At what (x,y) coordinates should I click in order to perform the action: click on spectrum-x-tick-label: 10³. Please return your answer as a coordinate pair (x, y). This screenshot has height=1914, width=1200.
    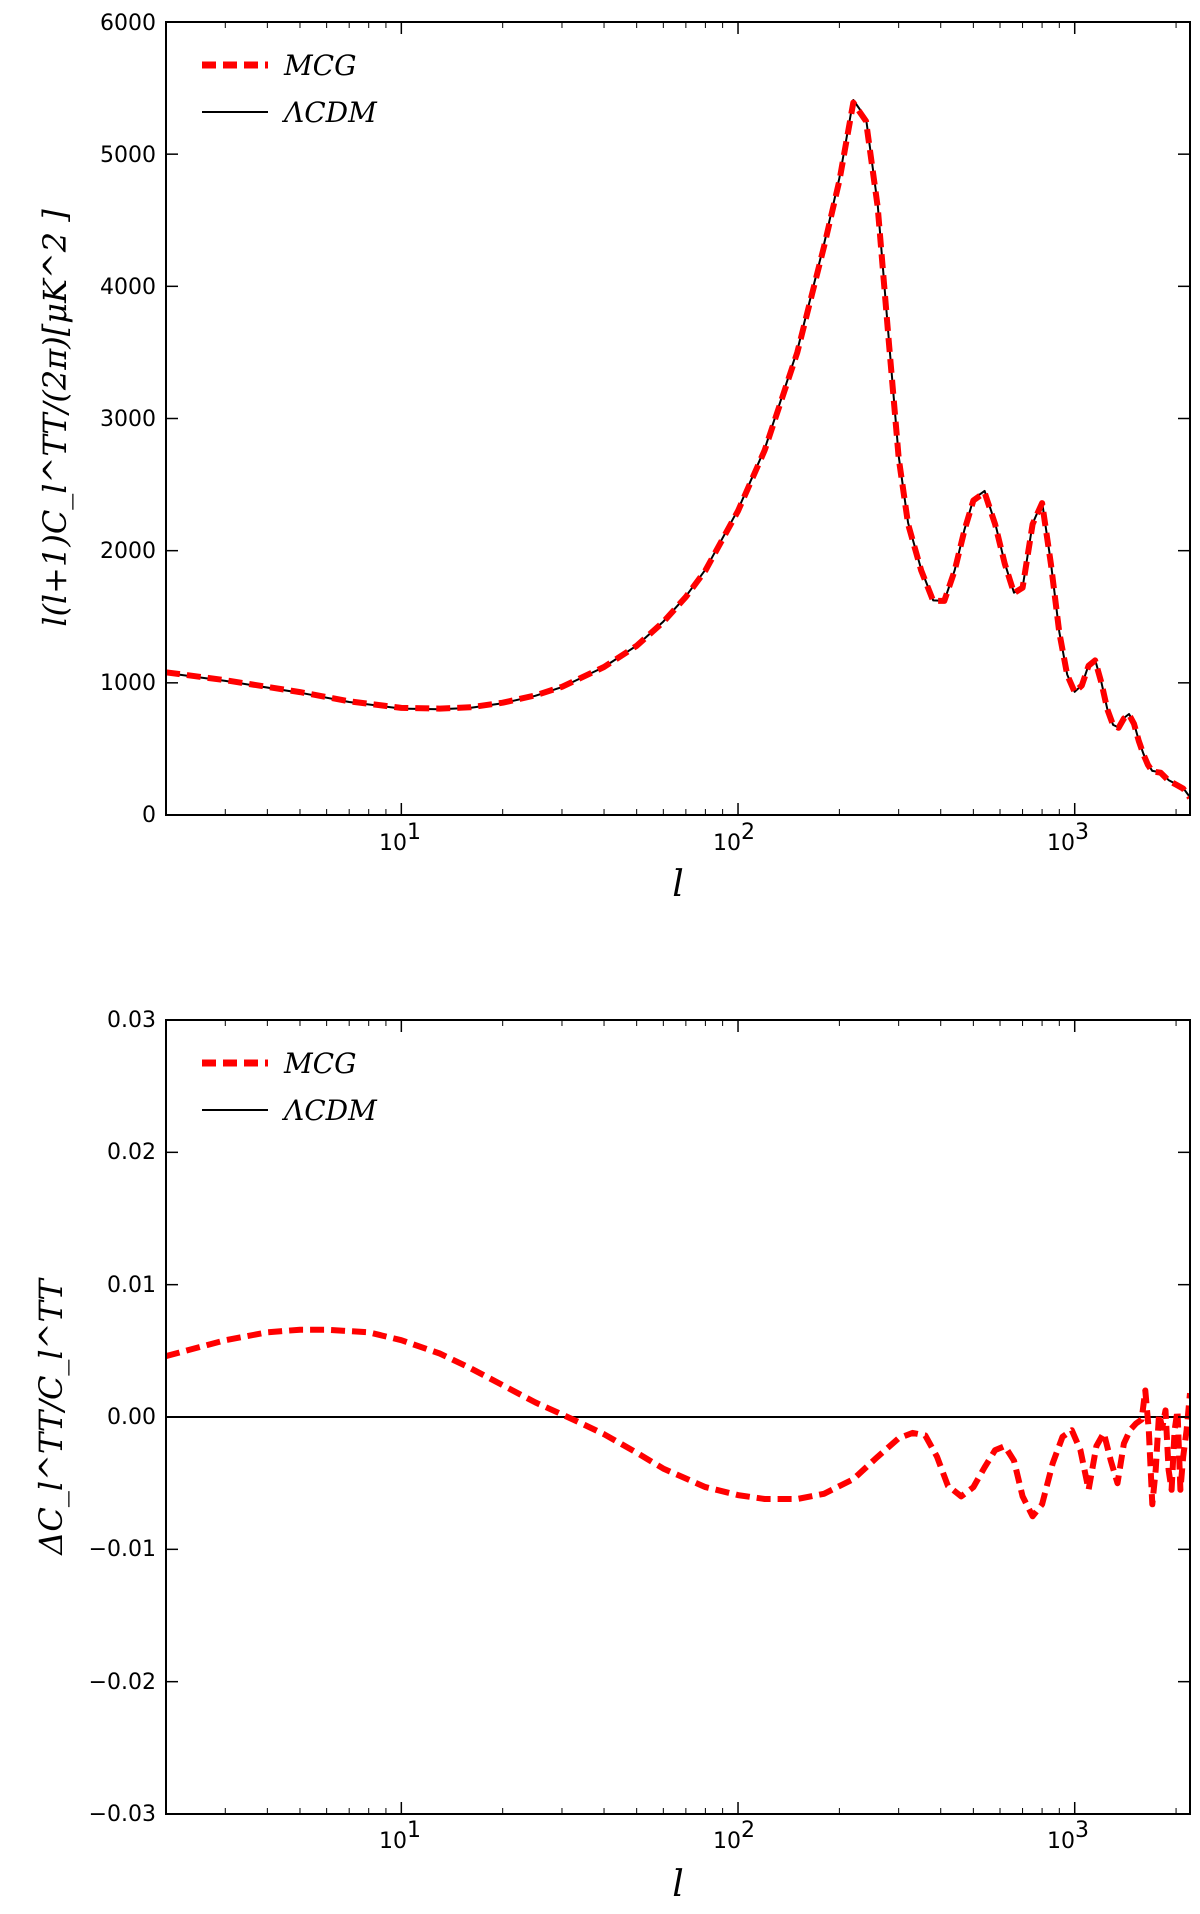
    Looking at the image, I should click on (1068, 838).